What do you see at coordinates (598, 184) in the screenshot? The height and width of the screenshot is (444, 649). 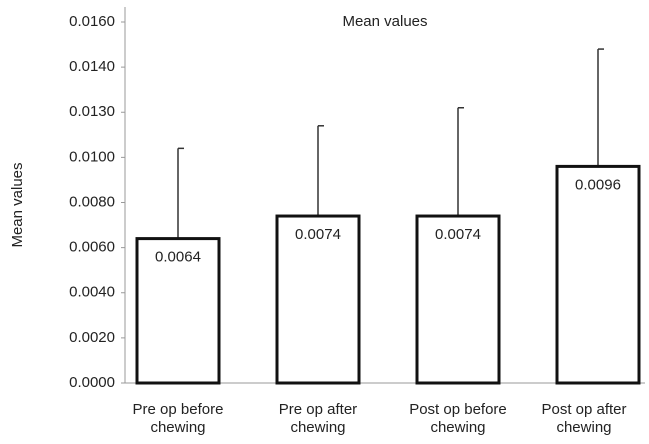 I see `data-label: 0.0096` at bounding box center [598, 184].